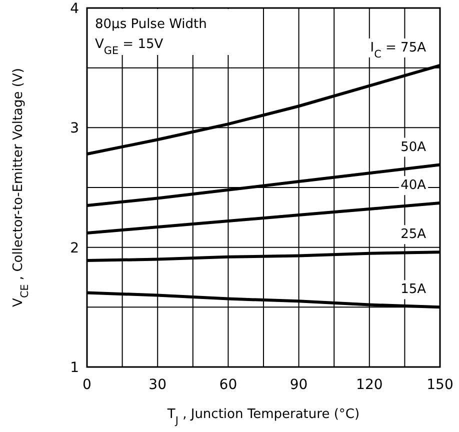  Describe the element at coordinates (299, 385) in the screenshot. I see `x-tick-label: 90` at that location.